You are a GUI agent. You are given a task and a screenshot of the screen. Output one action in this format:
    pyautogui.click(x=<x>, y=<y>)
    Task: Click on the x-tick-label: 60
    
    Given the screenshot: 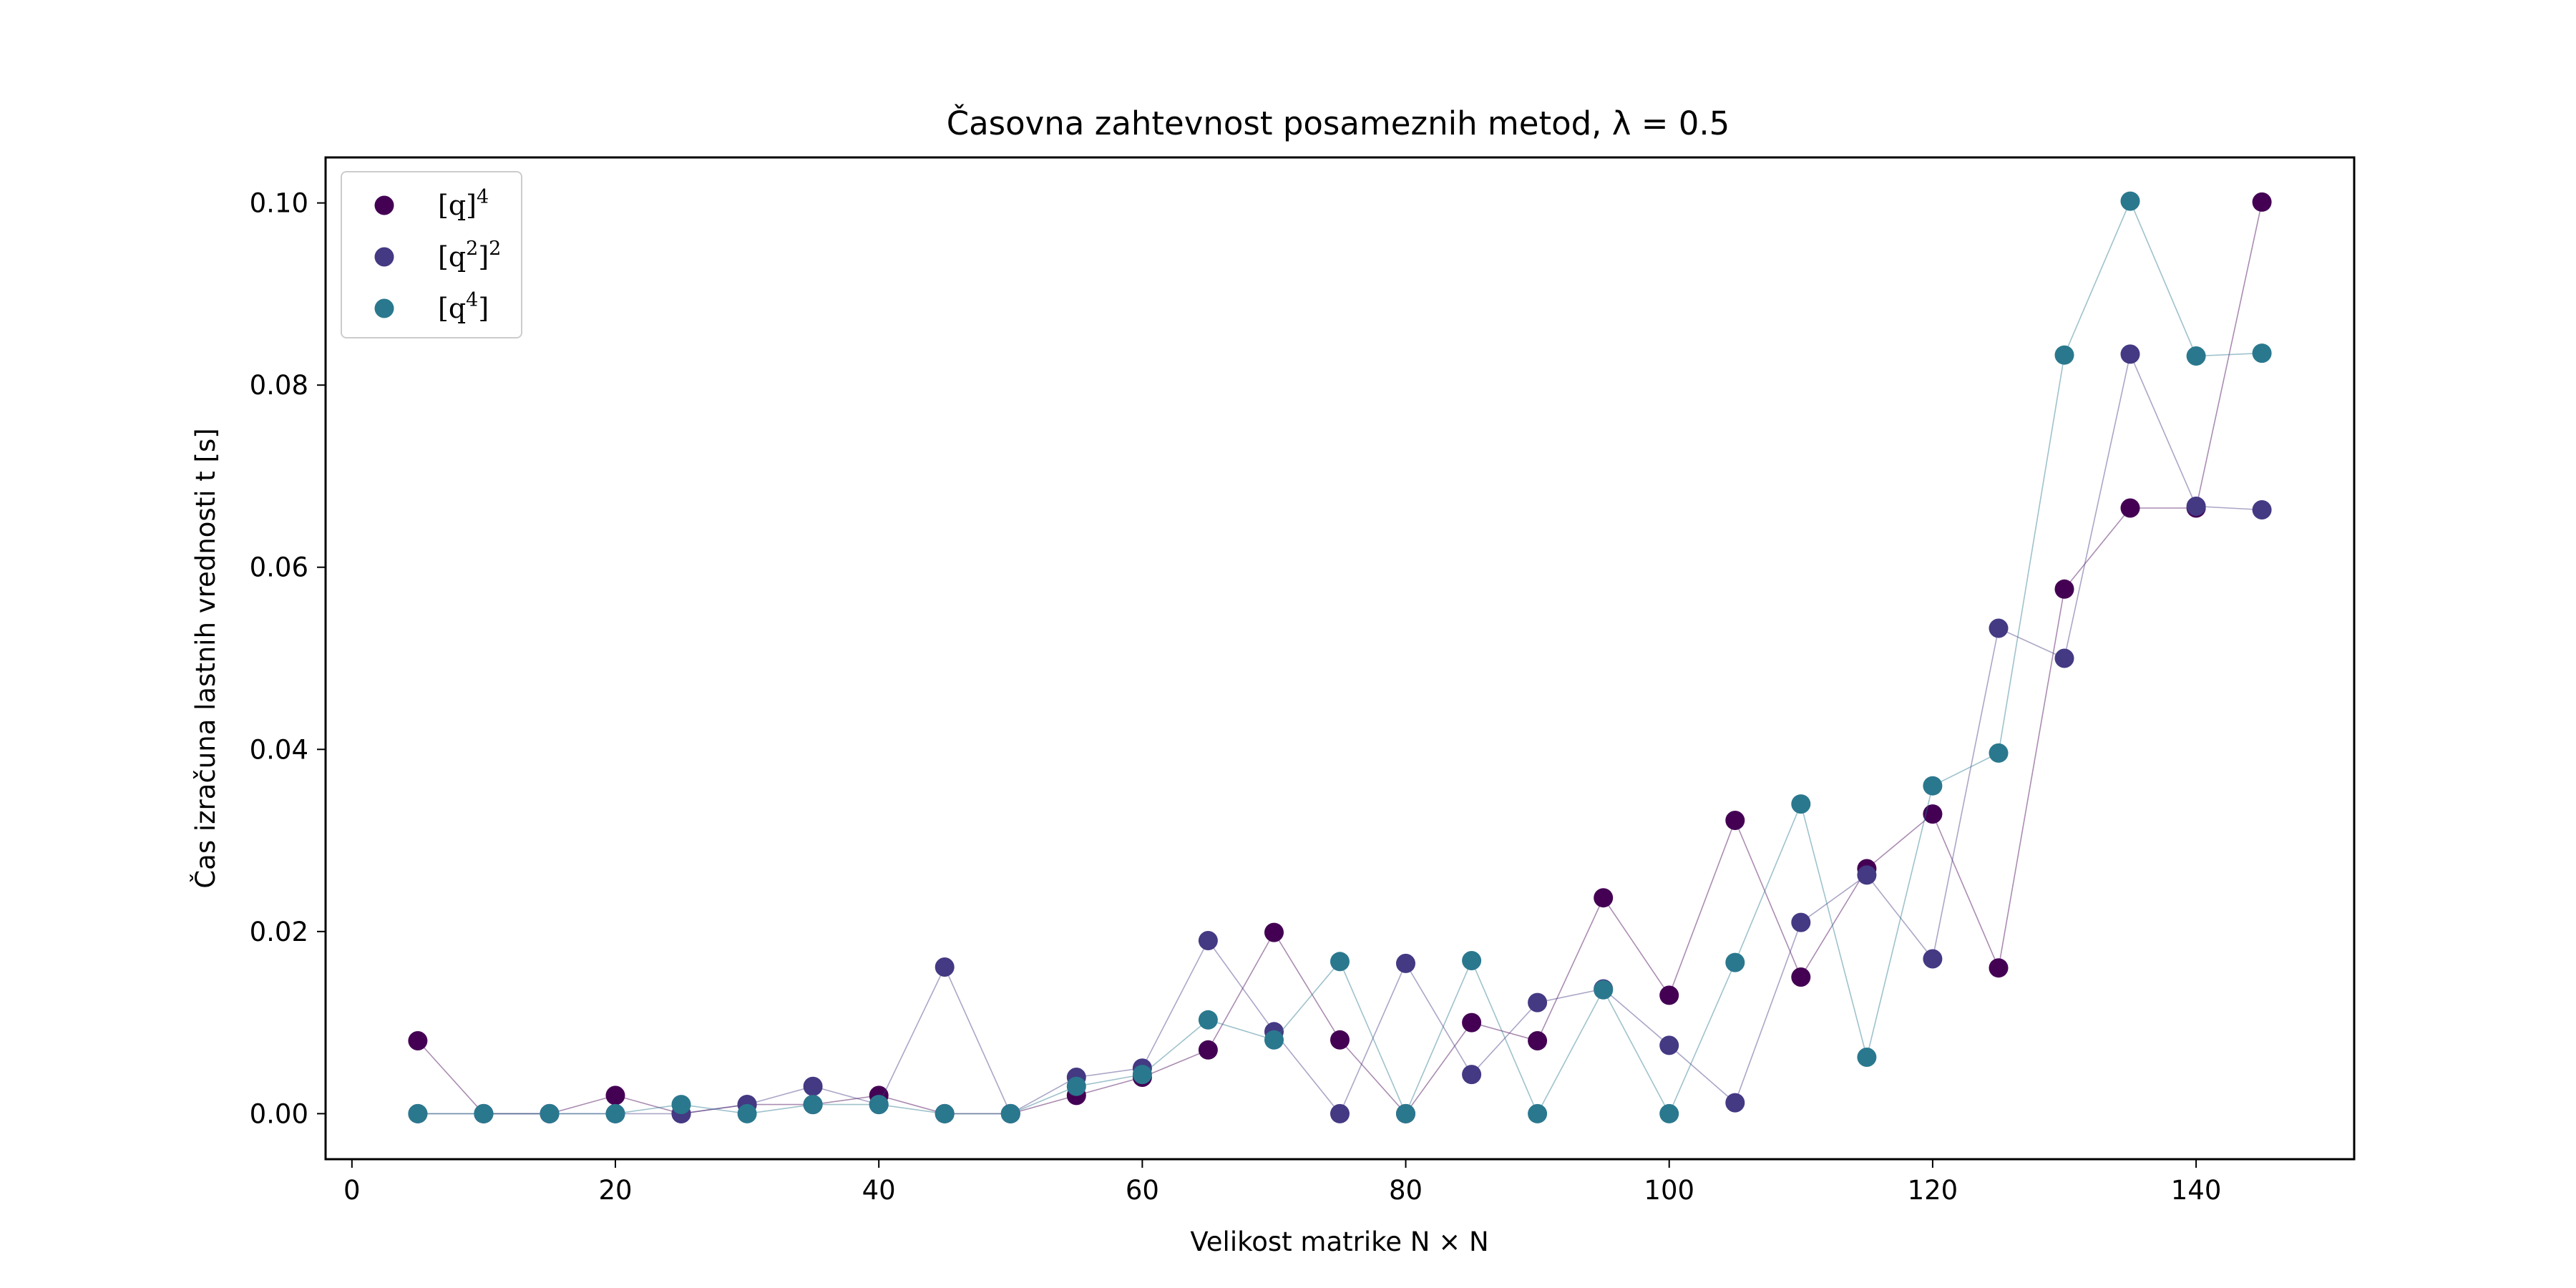 What is the action you would take?
    pyautogui.click(x=1142, y=1190)
    